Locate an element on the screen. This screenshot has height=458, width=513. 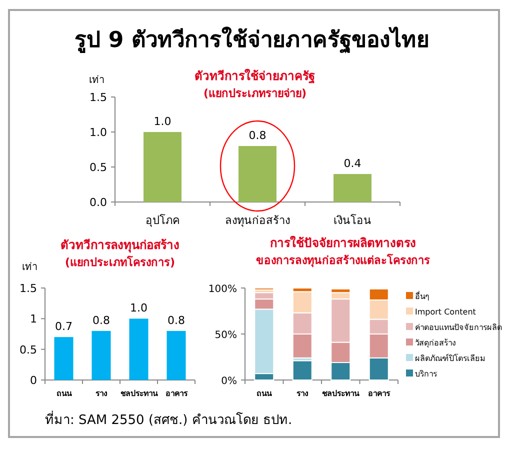
chart-subtitle: (แยกประเภทรายจ่าย) is located at coordinates (255, 93).